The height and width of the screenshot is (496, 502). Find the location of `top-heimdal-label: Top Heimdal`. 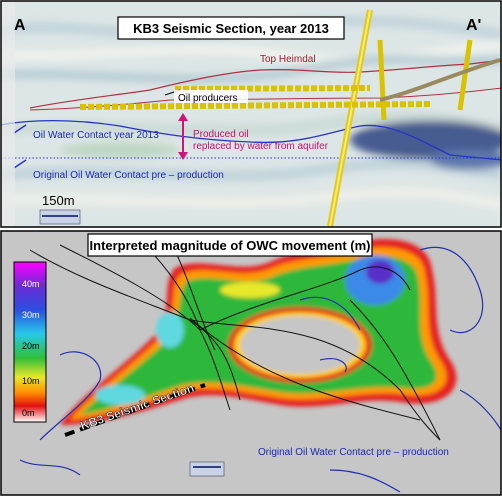

top-heimdal-label: Top Heimdal is located at coordinates (288, 59).